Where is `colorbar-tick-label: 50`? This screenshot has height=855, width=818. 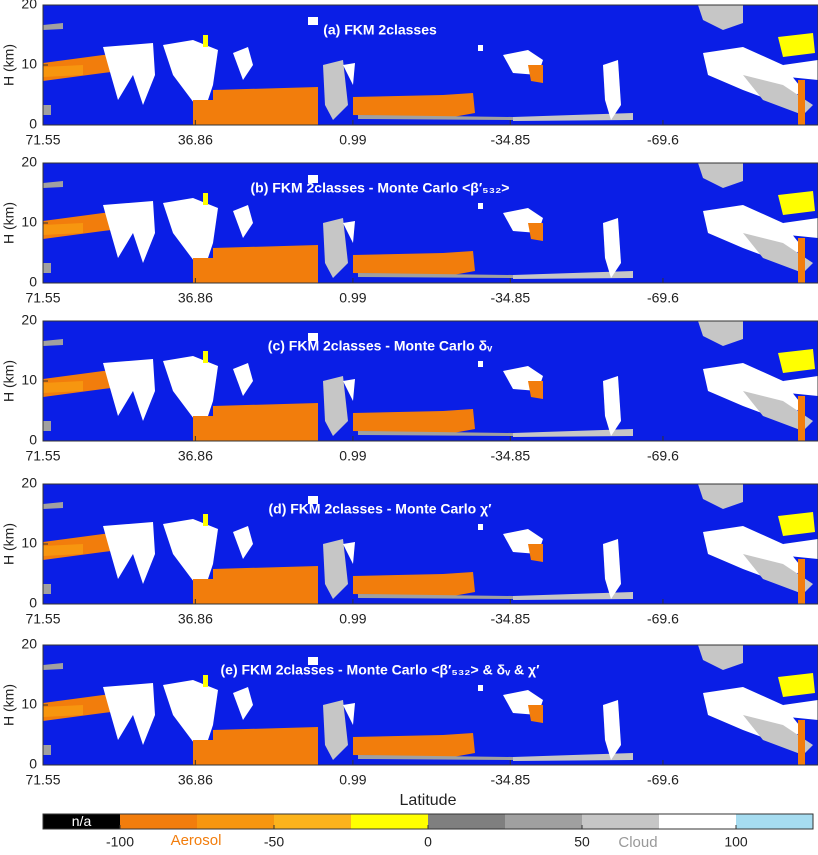 colorbar-tick-label: 50 is located at coordinates (582, 842).